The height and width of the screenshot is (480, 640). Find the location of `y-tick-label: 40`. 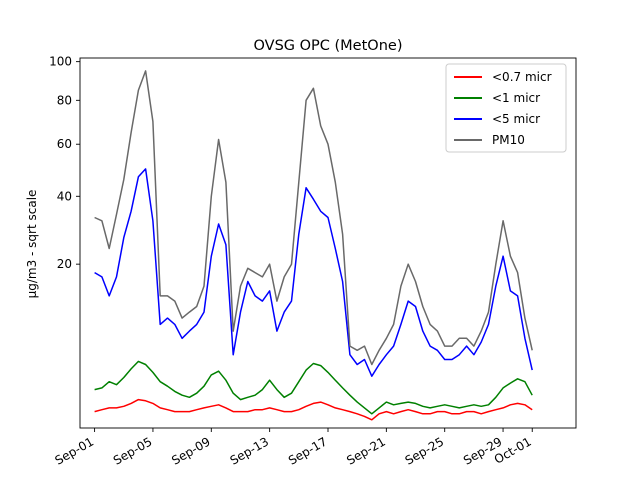

y-tick-label: 40 is located at coordinates (64, 196).